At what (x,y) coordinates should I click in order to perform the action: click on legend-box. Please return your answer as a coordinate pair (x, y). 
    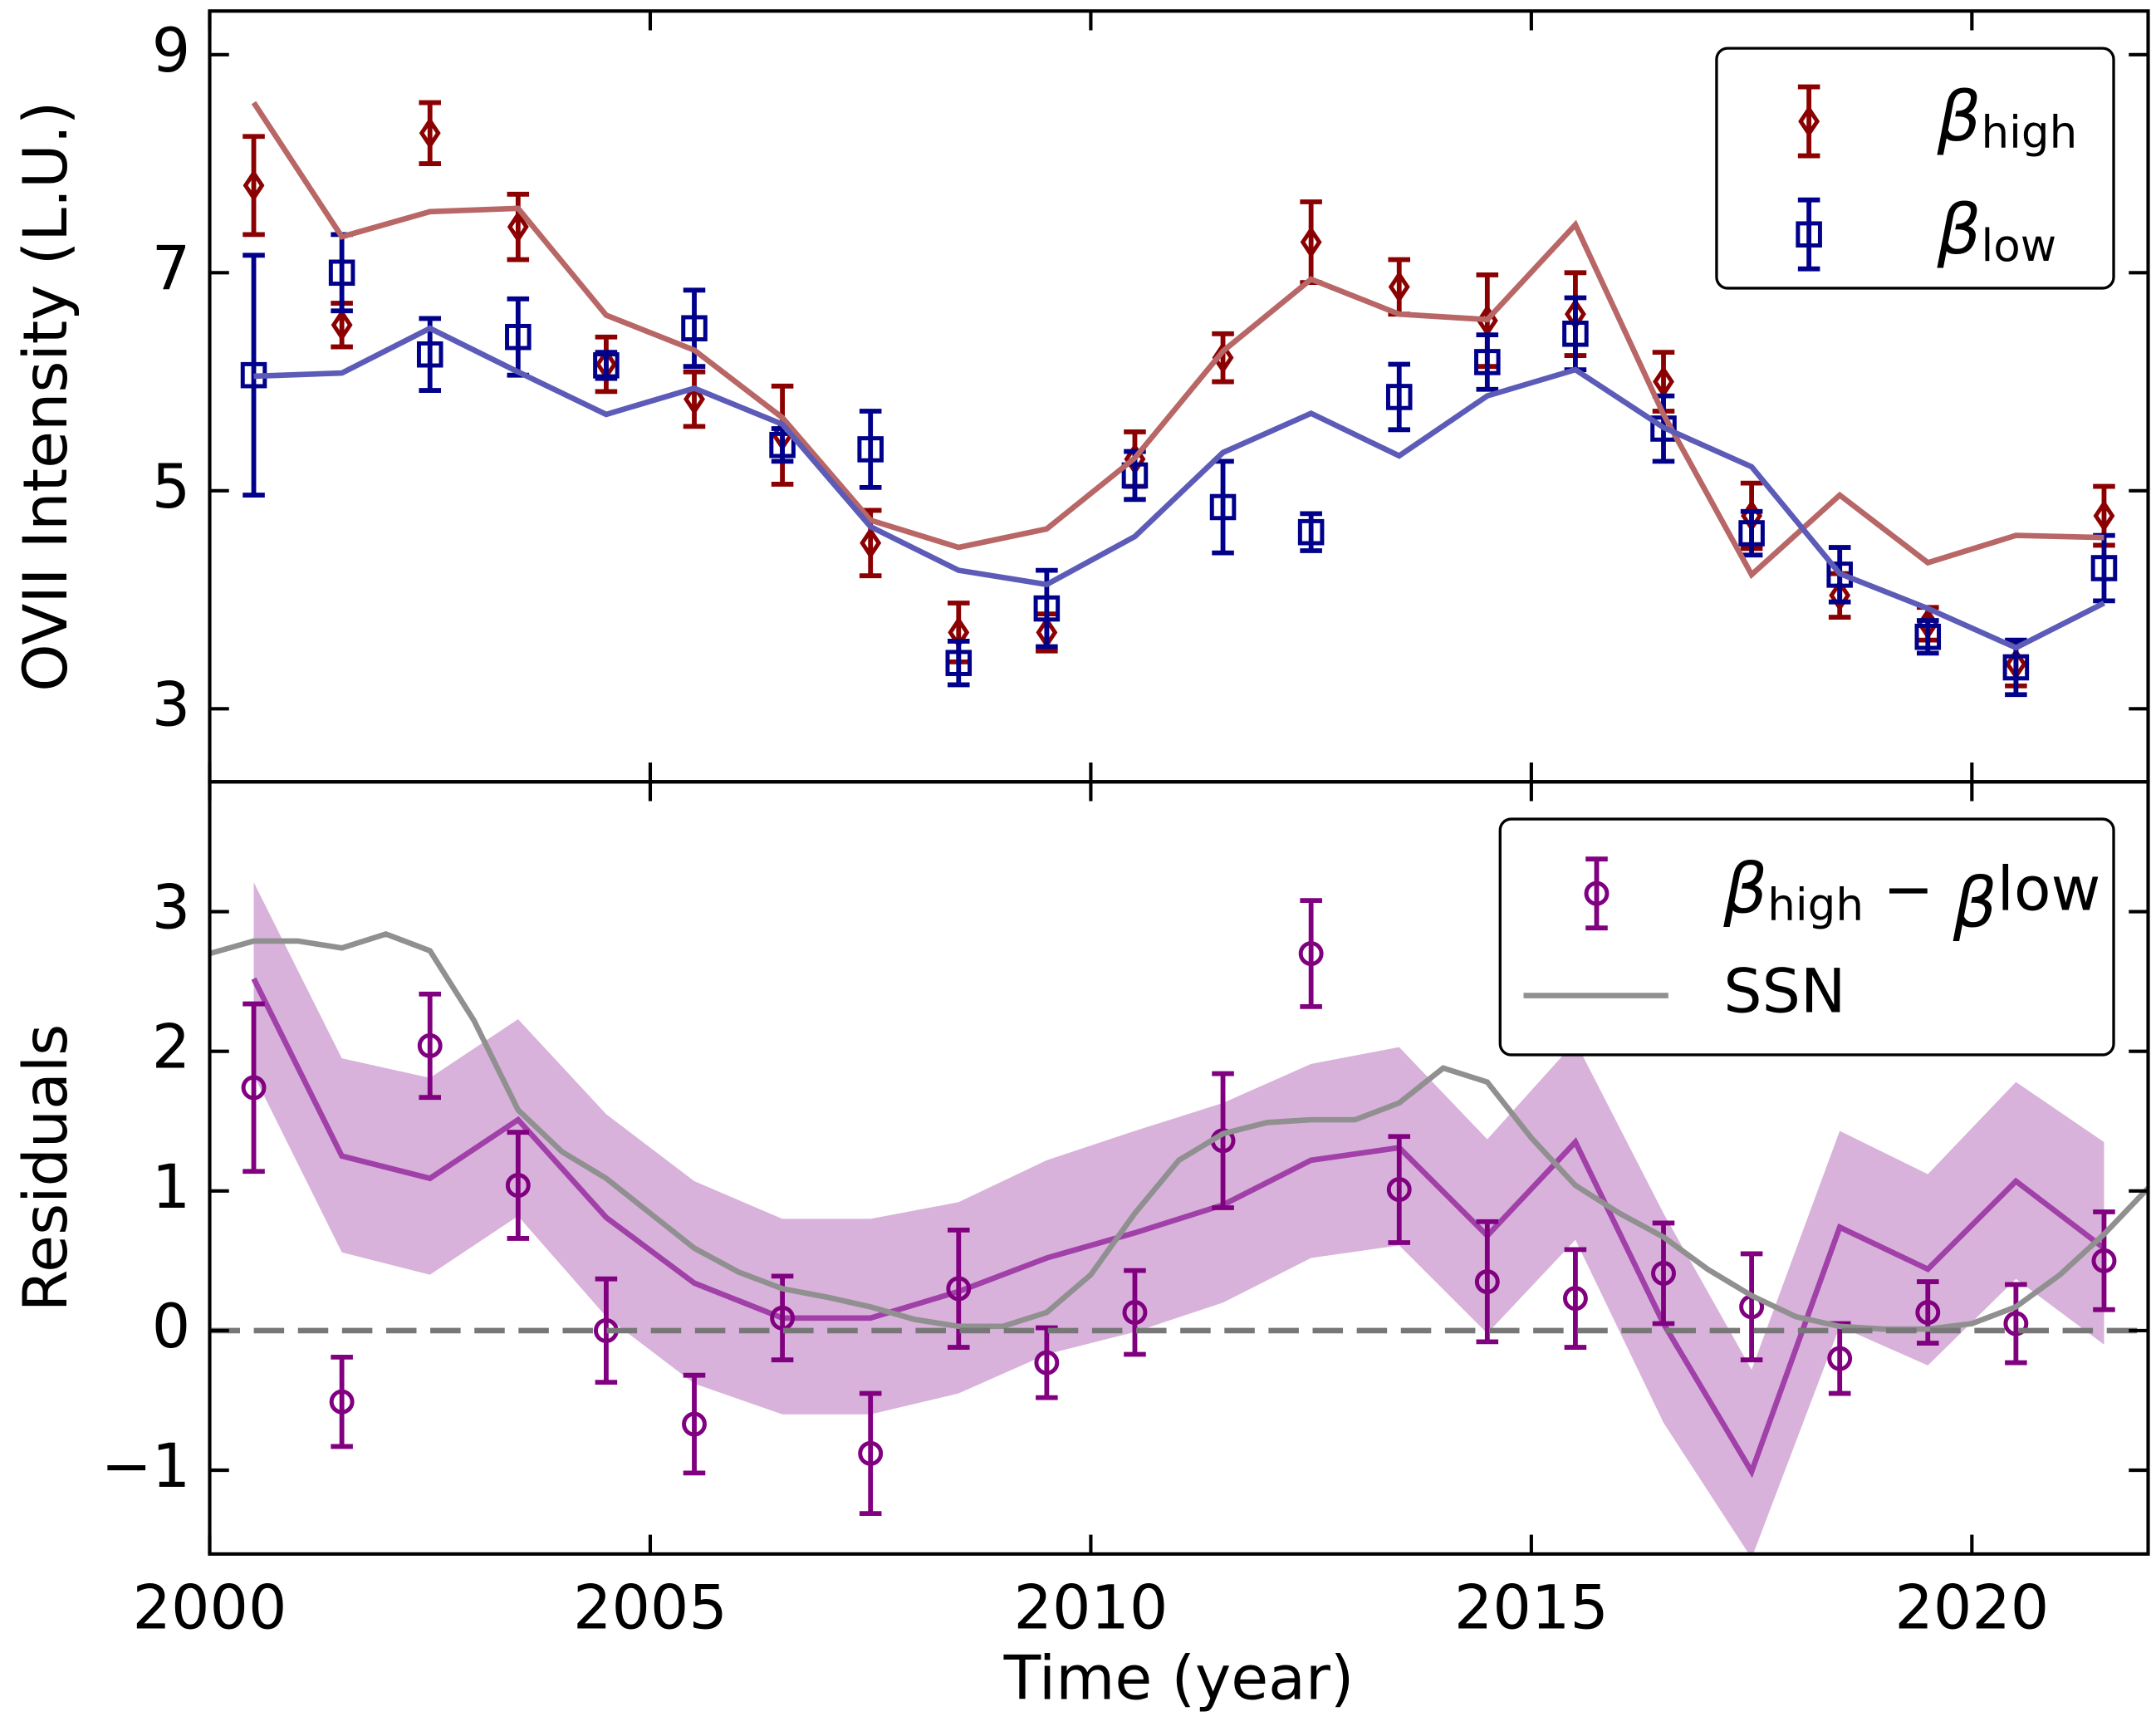
    Looking at the image, I should click on (1915, 168).